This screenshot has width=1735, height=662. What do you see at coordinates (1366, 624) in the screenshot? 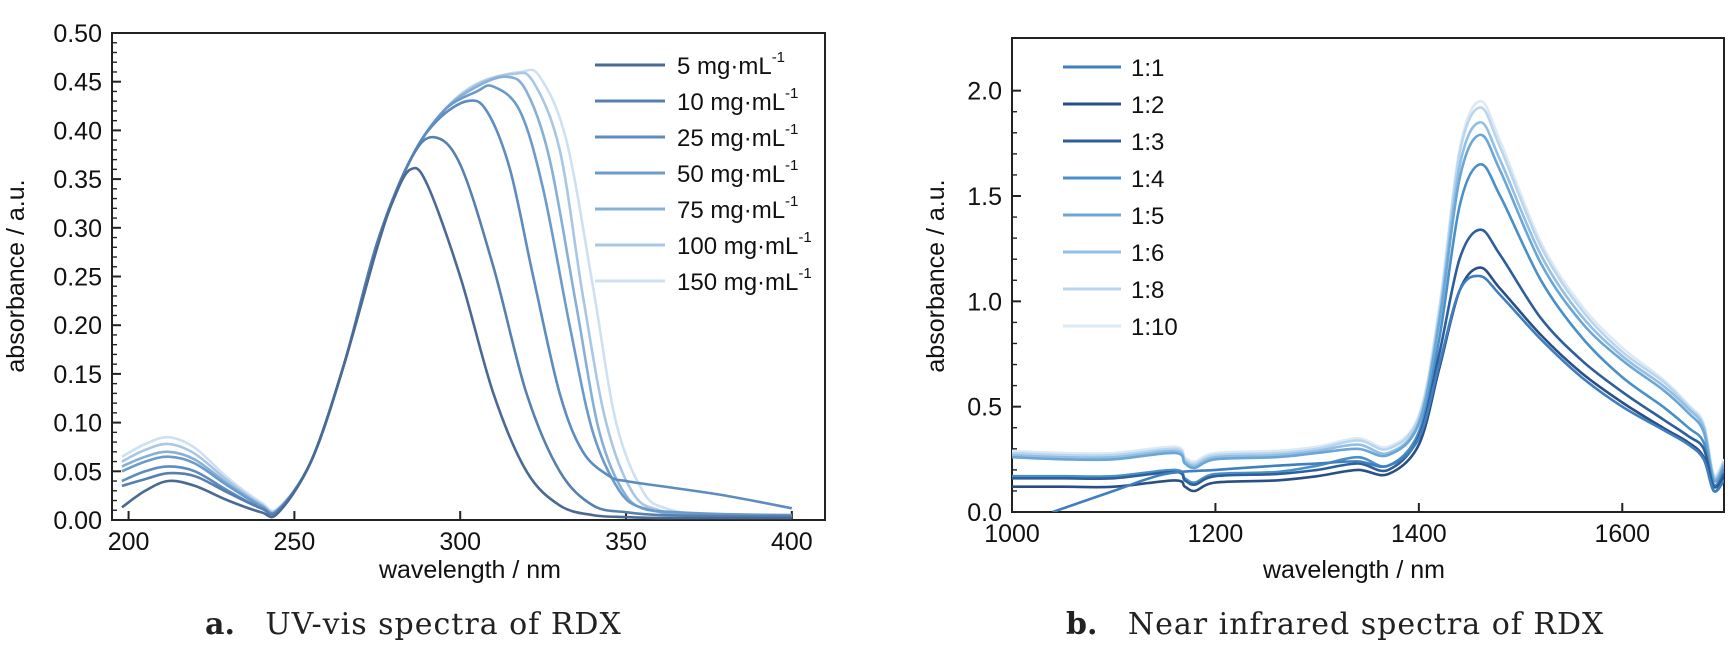
I see `caption-text-b: Near infrared spectra of RDX` at bounding box center [1366, 624].